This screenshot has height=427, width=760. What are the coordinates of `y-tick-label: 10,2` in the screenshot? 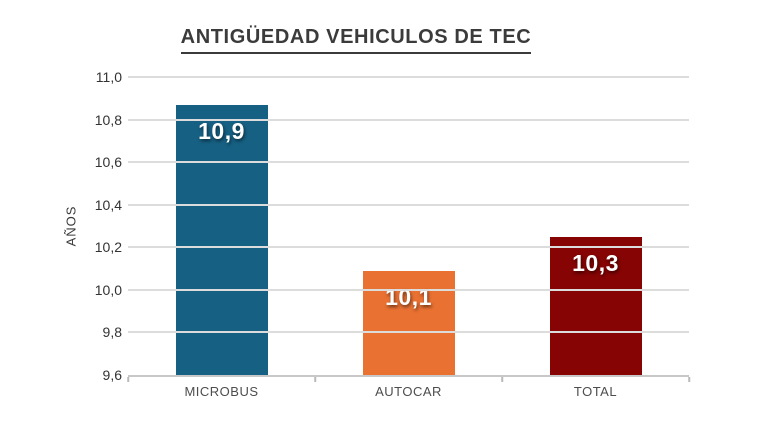 It's located at (108, 247).